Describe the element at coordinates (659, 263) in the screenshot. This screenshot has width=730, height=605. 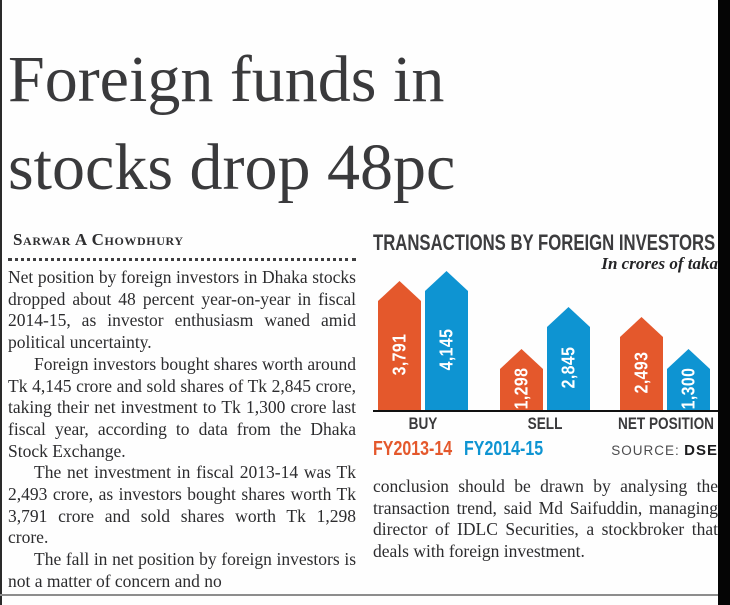
I see `chart-subtitle: In crores of taka` at that location.